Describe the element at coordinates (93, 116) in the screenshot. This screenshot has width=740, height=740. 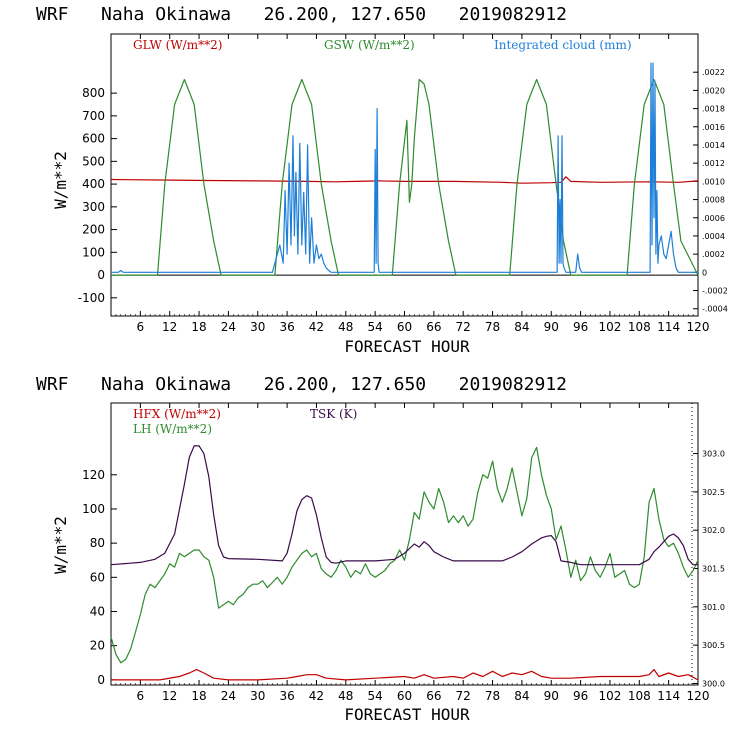
I see `y-tick-label: 700` at that location.